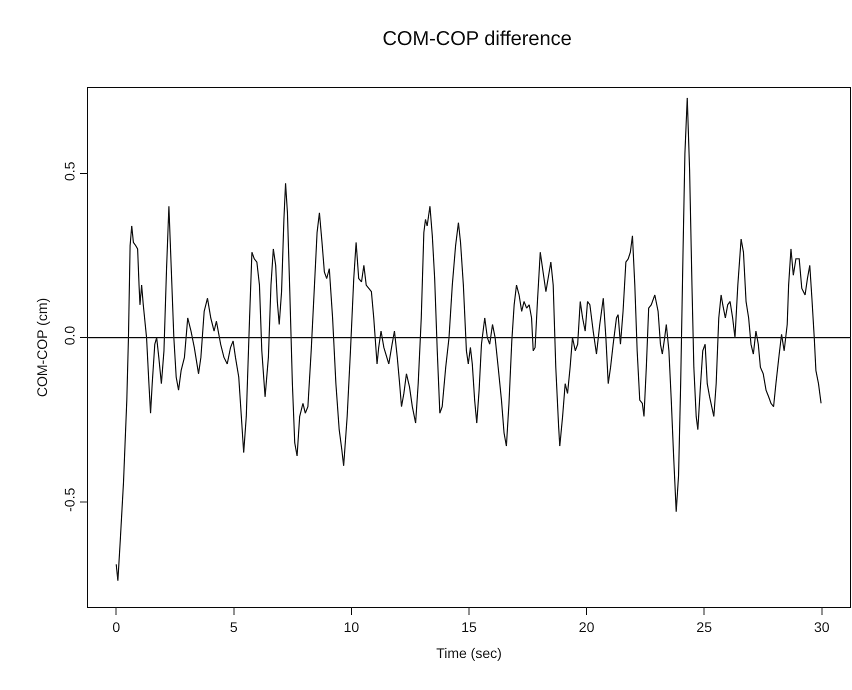 Image resolution: width=852 pixels, height=690 pixels. Describe the element at coordinates (69, 336) in the screenshot. I see `y-tick-label: 0.0` at that location.